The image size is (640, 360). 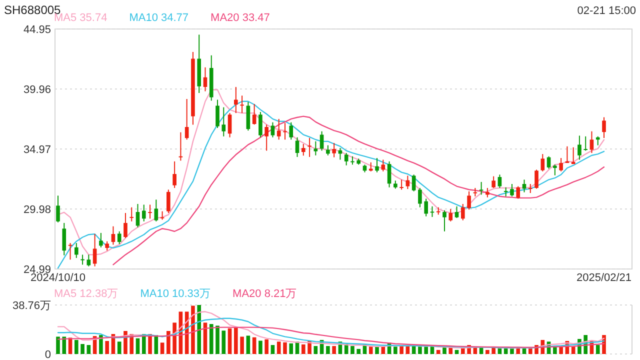 What do you see at coordinates (31, 306) in the screenshot?
I see `y-tick-label: 38.76万` at bounding box center [31, 306].